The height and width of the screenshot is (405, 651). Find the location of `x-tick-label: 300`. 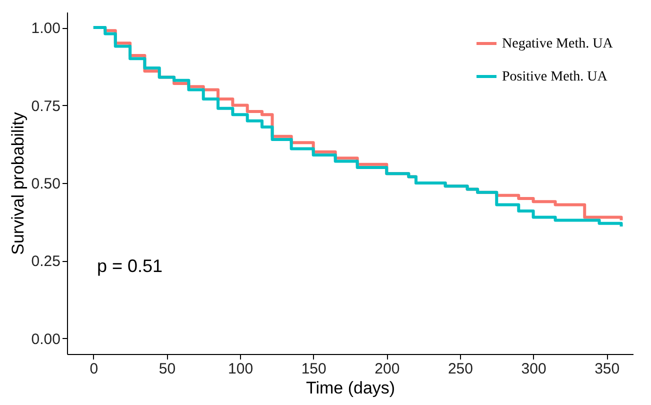

x-tick-label: 300 is located at coordinates (533, 369).